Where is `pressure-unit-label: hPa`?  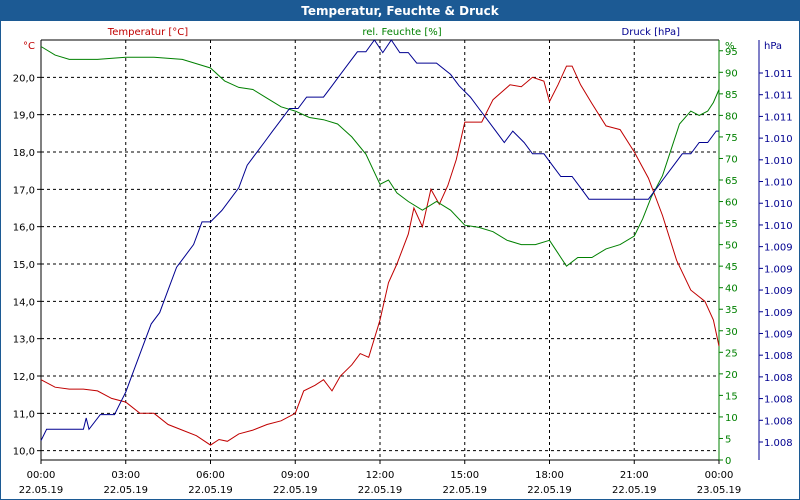
pressure-unit-label: hPa is located at coordinates (773, 46).